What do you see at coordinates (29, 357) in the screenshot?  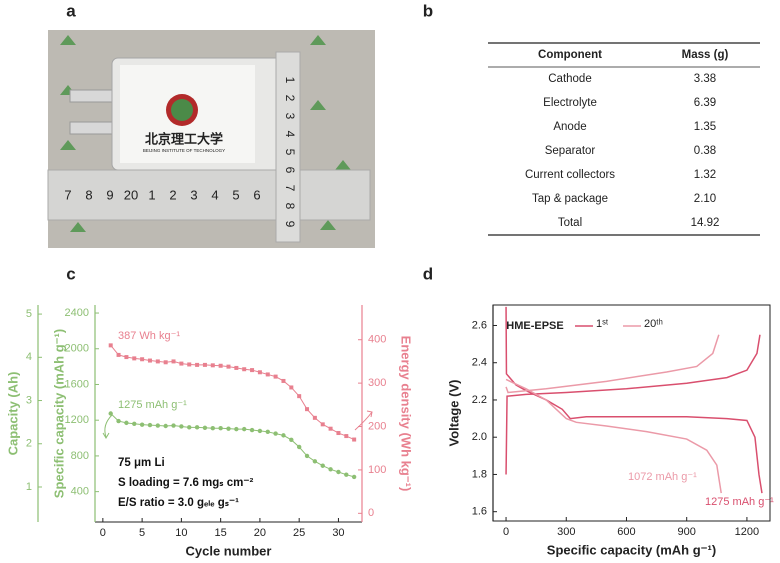 I see `y3-tick-label: 4` at bounding box center [29, 357].